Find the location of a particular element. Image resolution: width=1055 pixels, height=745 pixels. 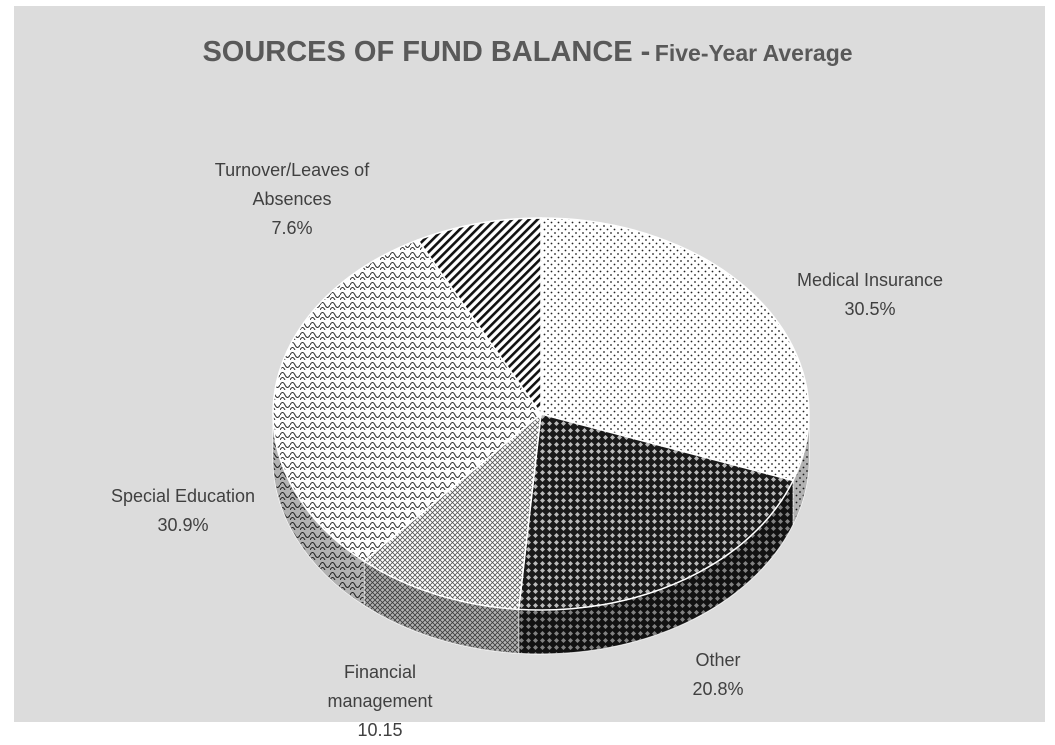

slice-label: Medical Insurance 30.5% is located at coordinates (870, 295).